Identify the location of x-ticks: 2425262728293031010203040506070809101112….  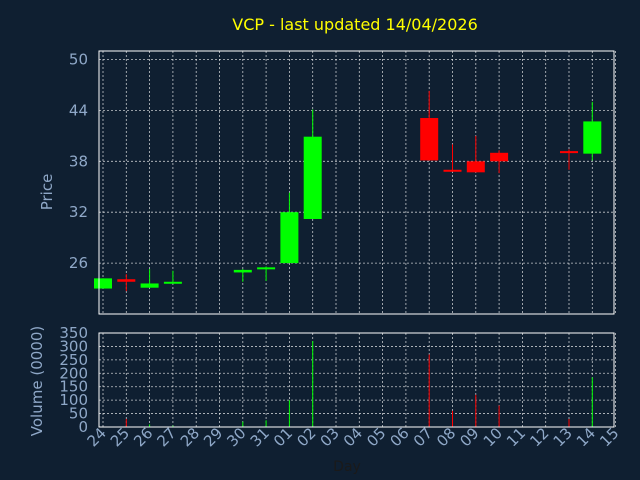
(353, 437).